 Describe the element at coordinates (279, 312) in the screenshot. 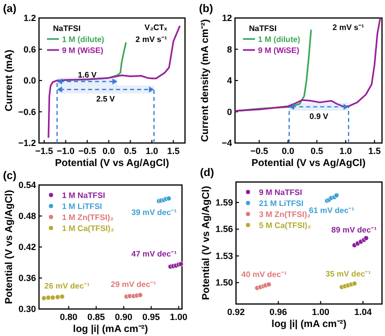

I see `x-tick-label: 0.96` at that location.